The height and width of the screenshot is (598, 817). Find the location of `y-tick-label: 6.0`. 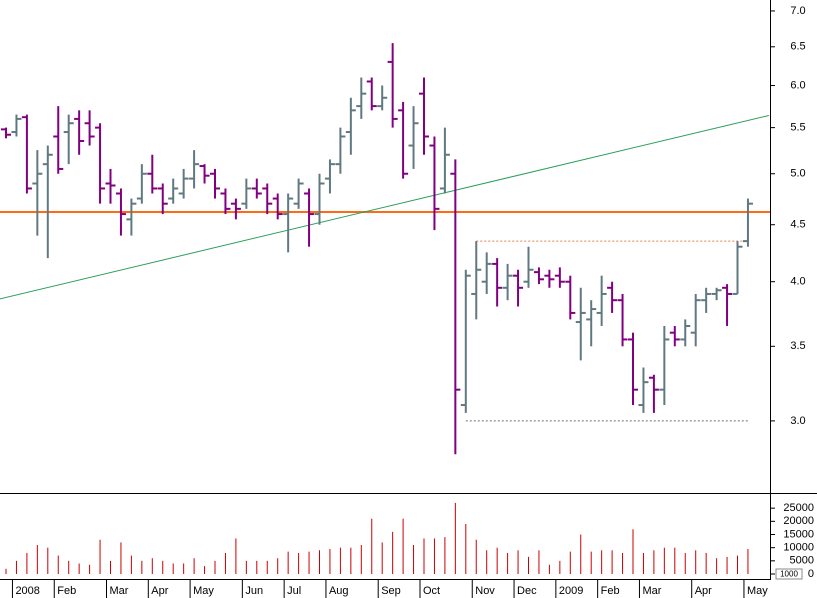

y-tick-label: 6.0 is located at coordinates (797, 85).